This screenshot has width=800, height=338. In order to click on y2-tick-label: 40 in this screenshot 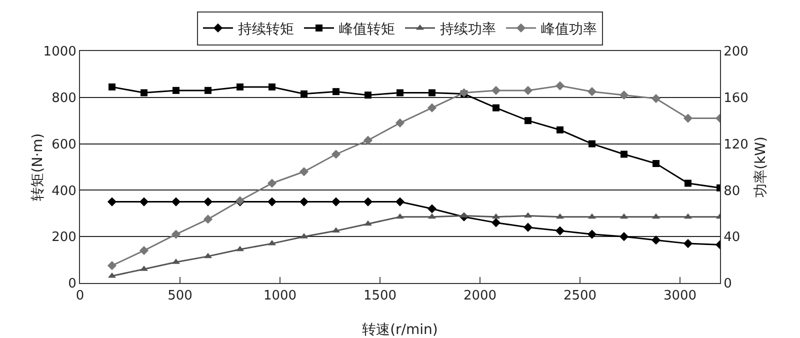, I will do `click(732, 238)`.